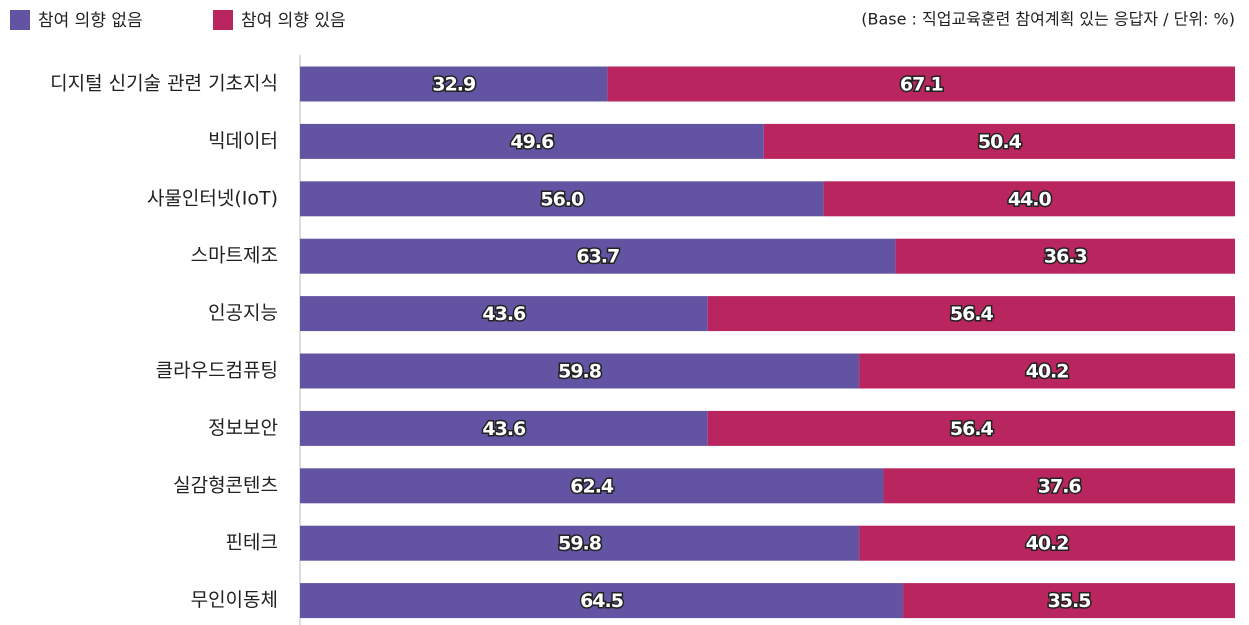  I want to click on category-label: 정보보안, so click(243, 428).